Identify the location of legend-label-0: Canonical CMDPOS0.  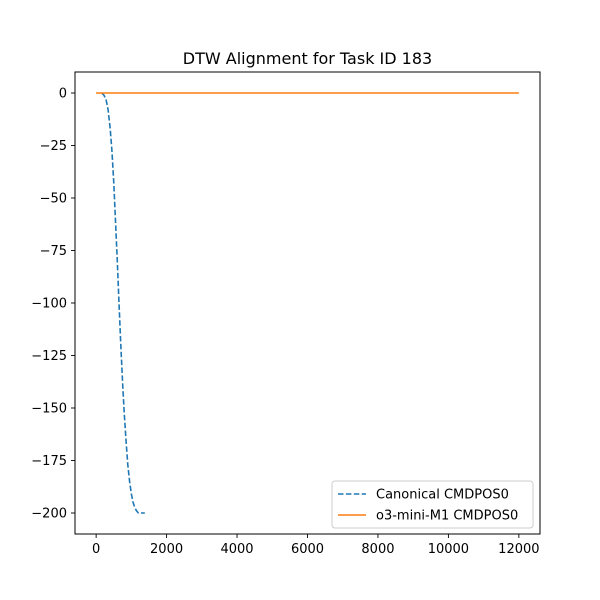
(442, 495).